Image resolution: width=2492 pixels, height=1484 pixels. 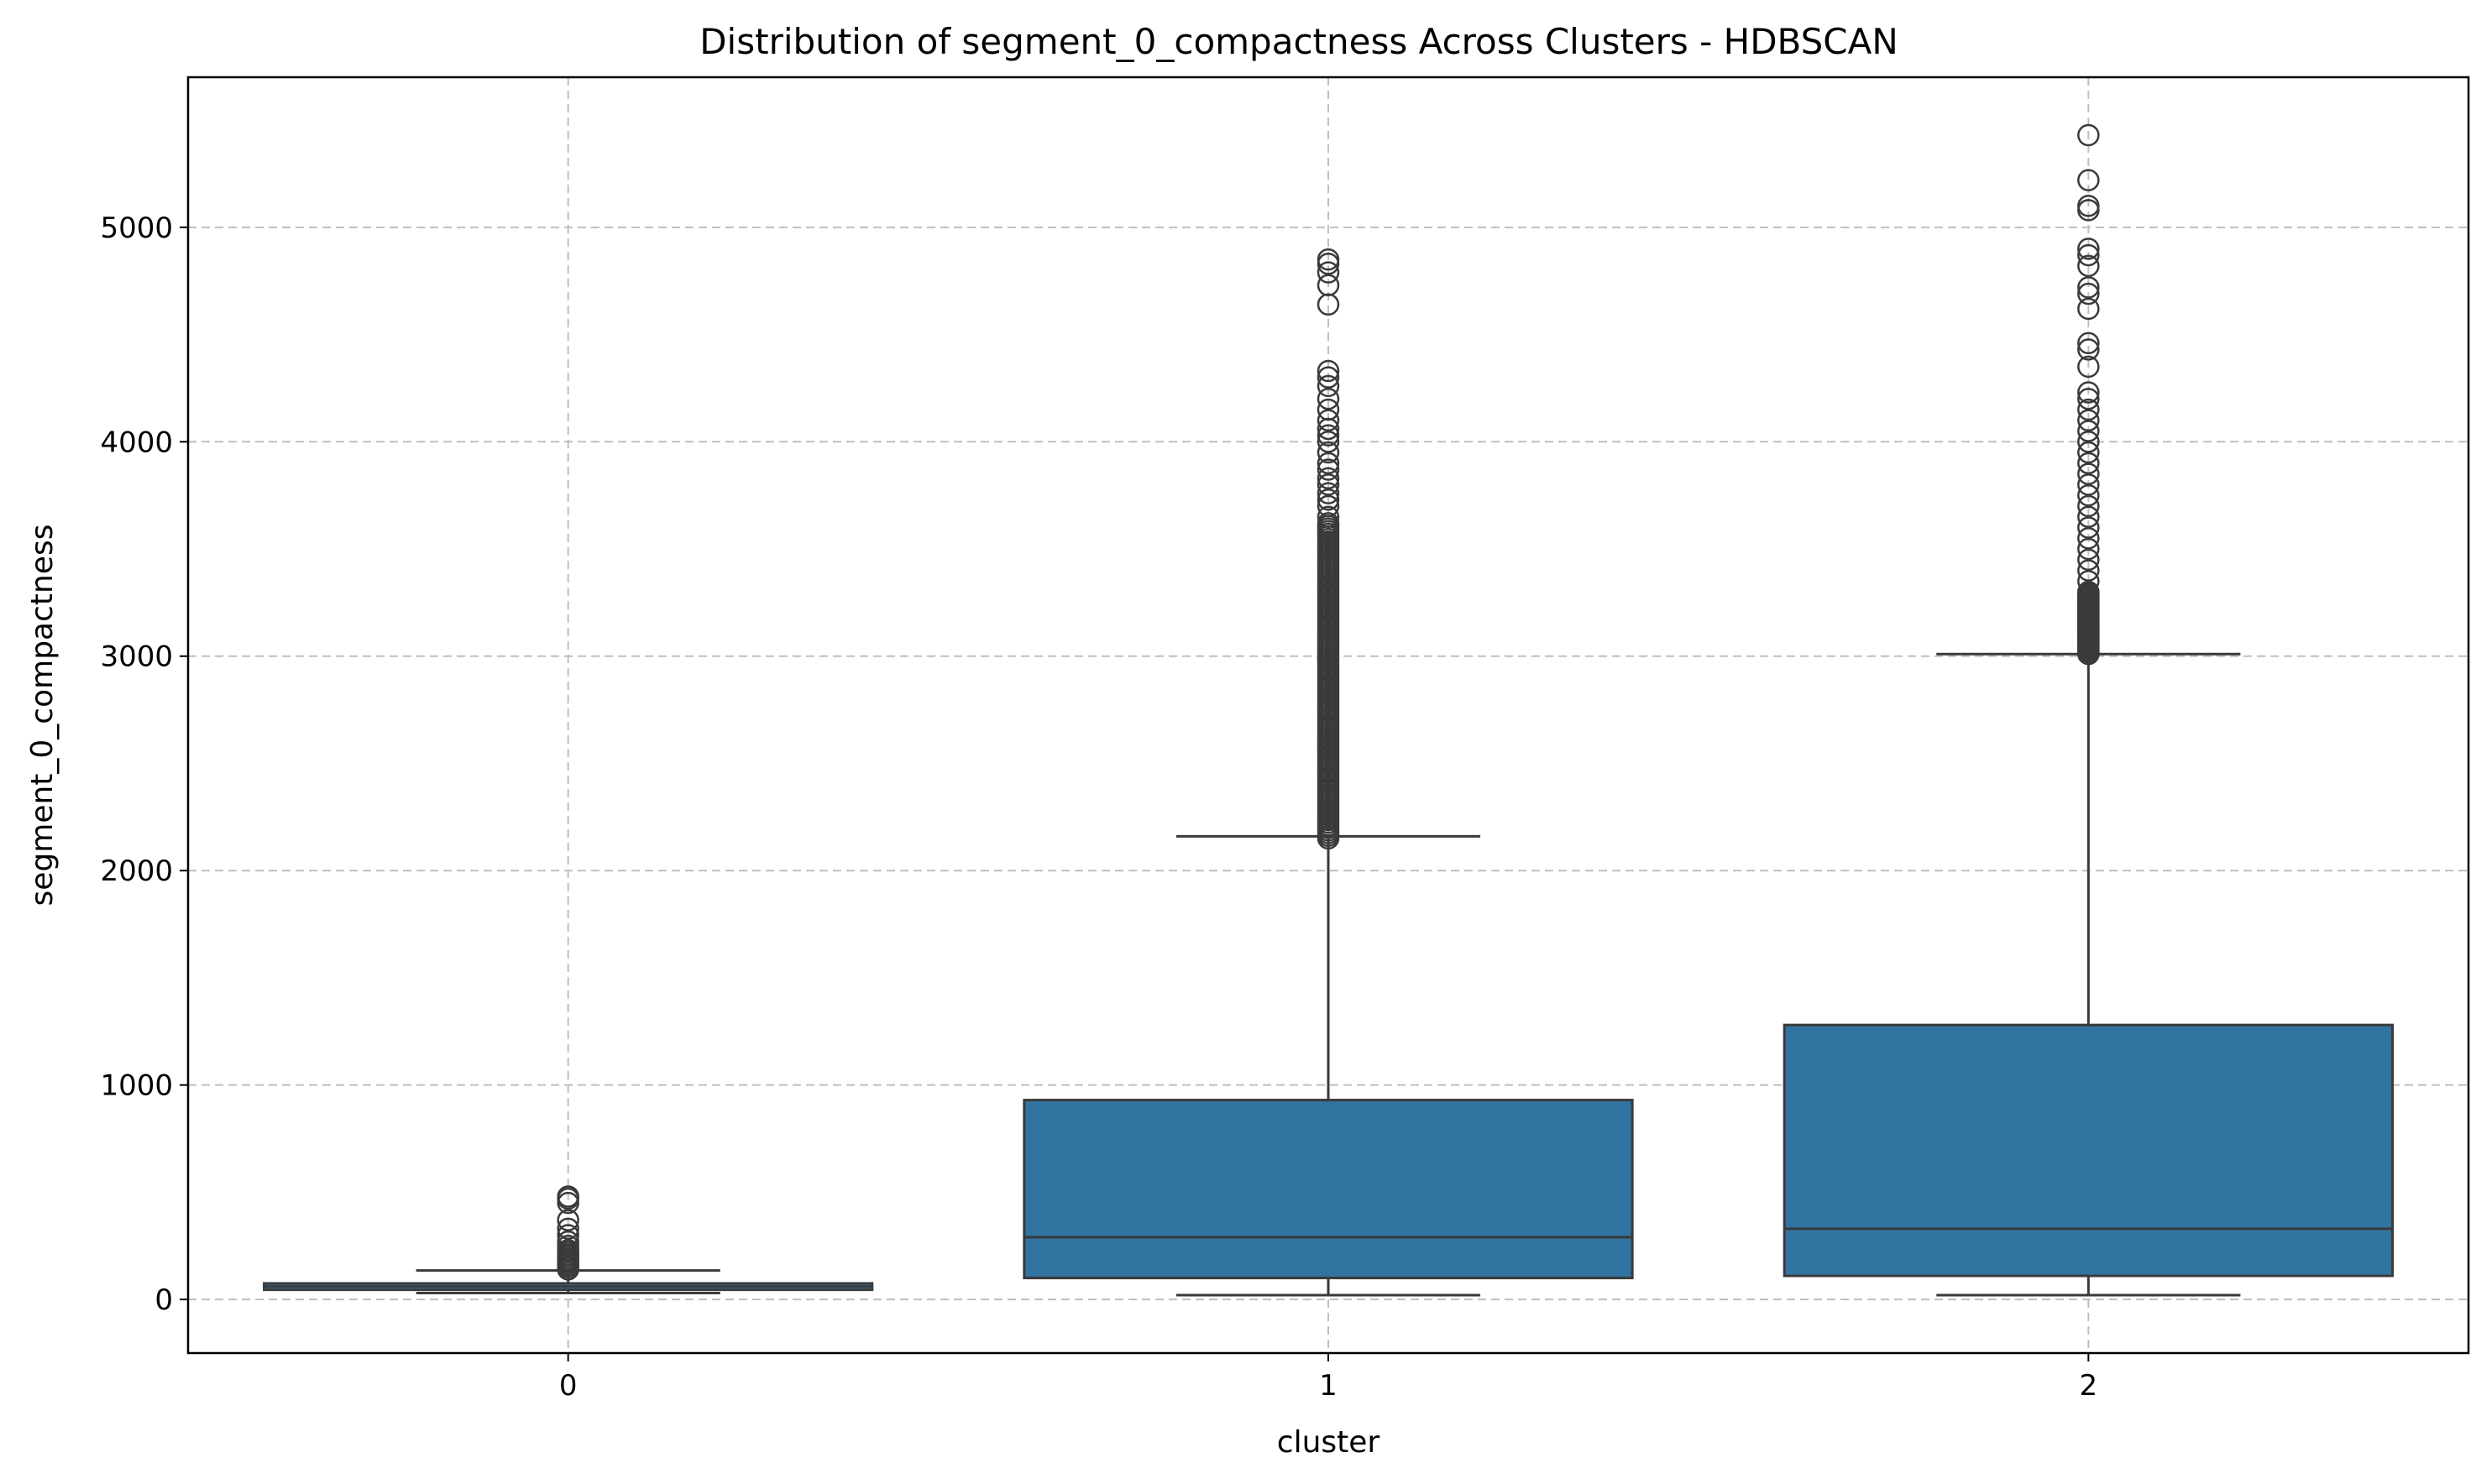 I want to click on y-axis-label: segment_0_compactness, so click(x=42, y=716).